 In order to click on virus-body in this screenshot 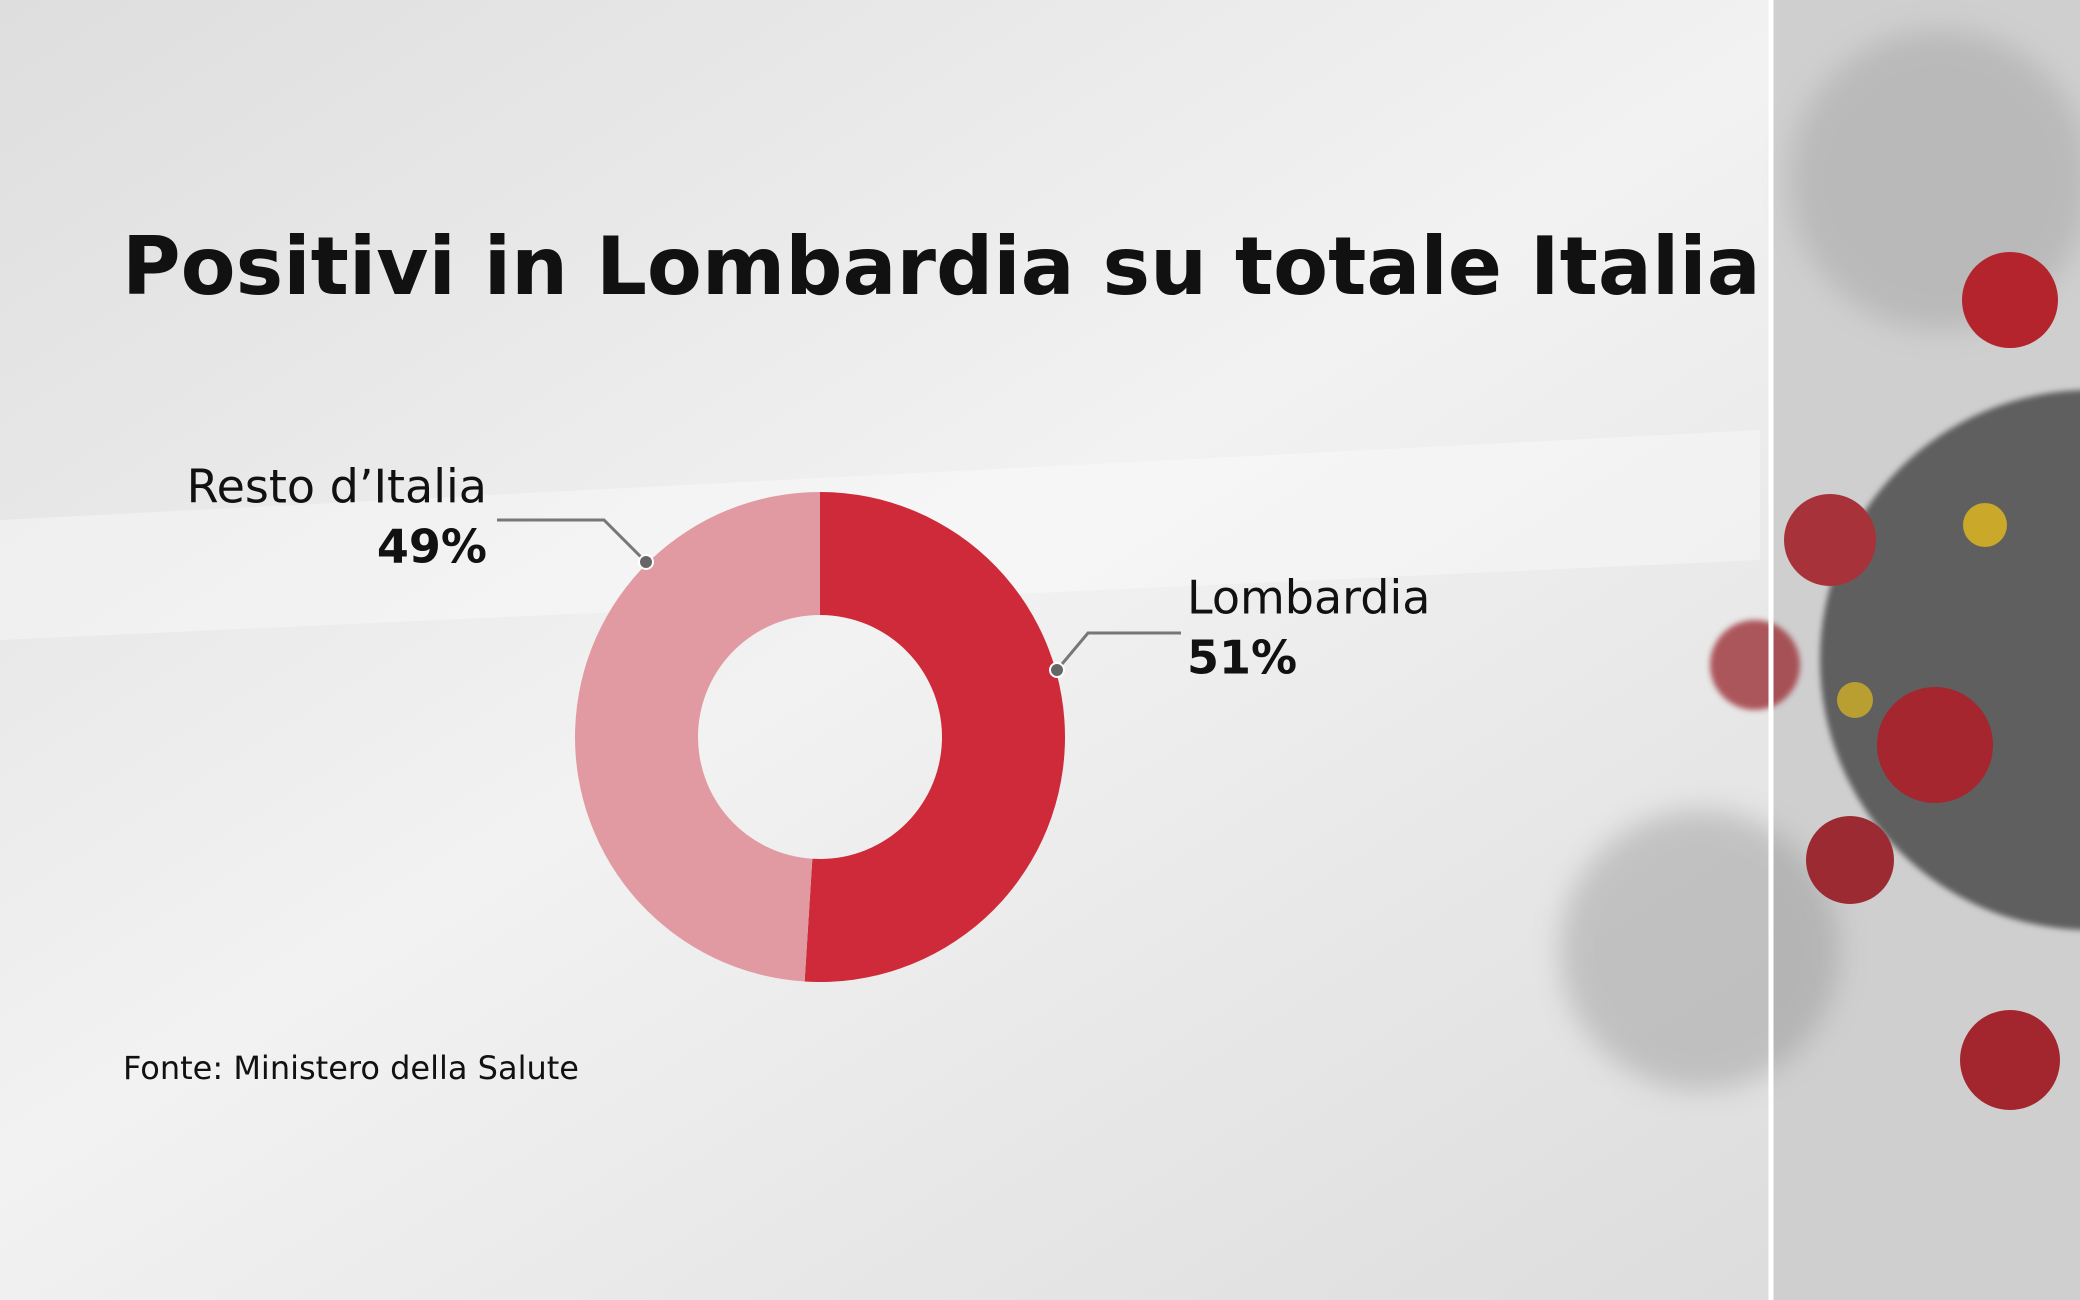, I will do `click(1950, 660)`.